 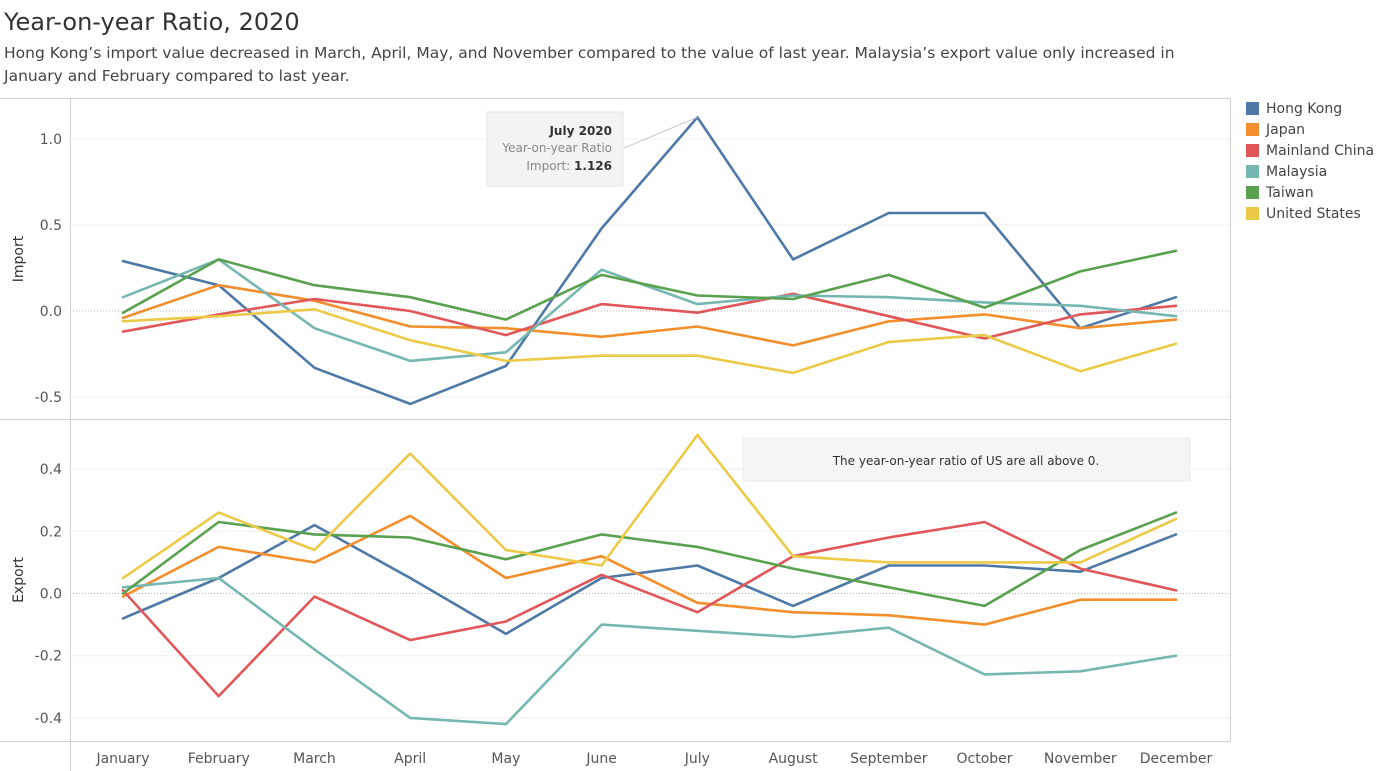 I want to click on x-tick-label: May, so click(x=505, y=759).